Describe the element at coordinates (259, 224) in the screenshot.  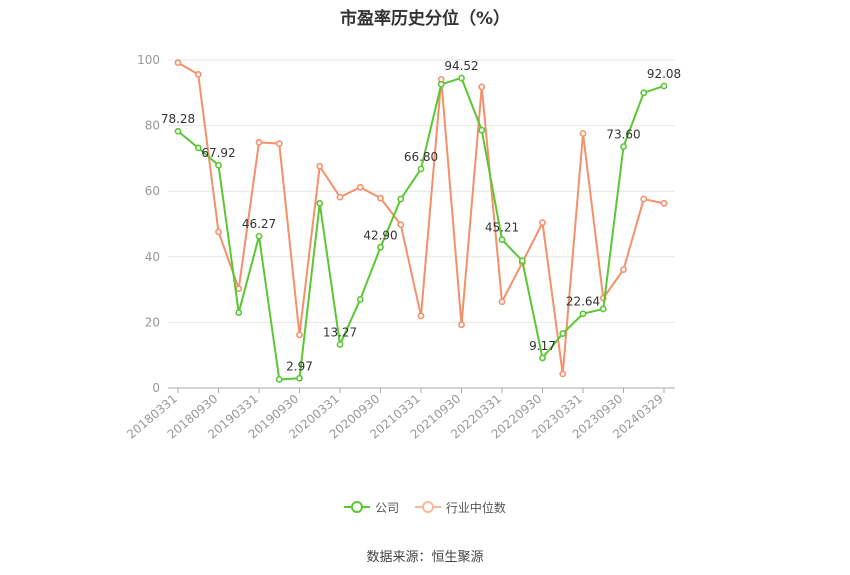
I see `data-label: 46.27` at that location.